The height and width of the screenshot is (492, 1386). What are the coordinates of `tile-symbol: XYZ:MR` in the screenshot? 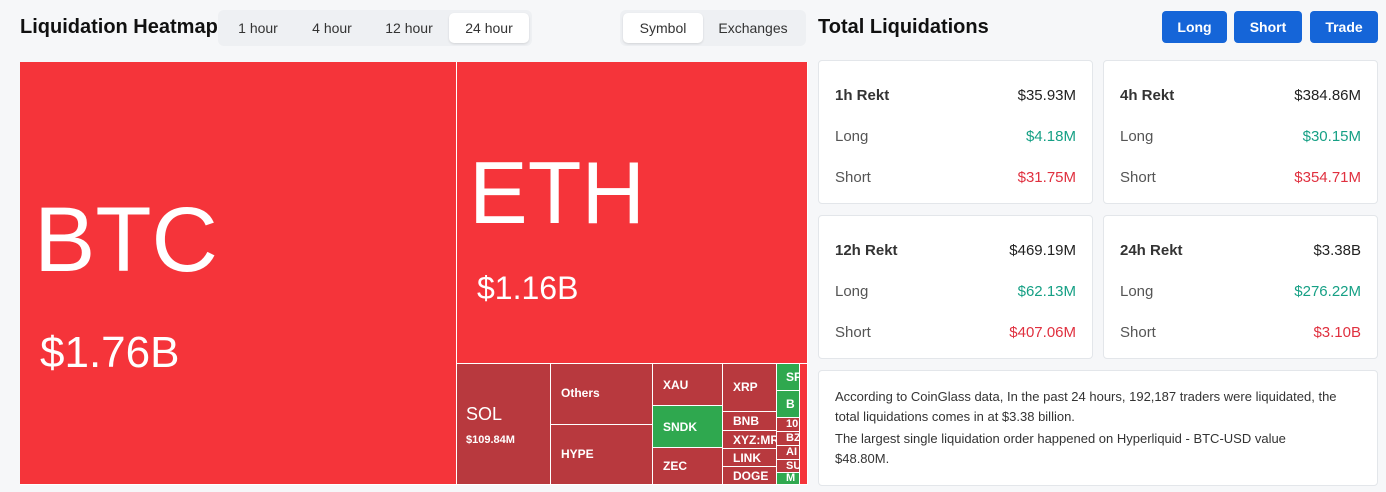 It's located at (755, 440).